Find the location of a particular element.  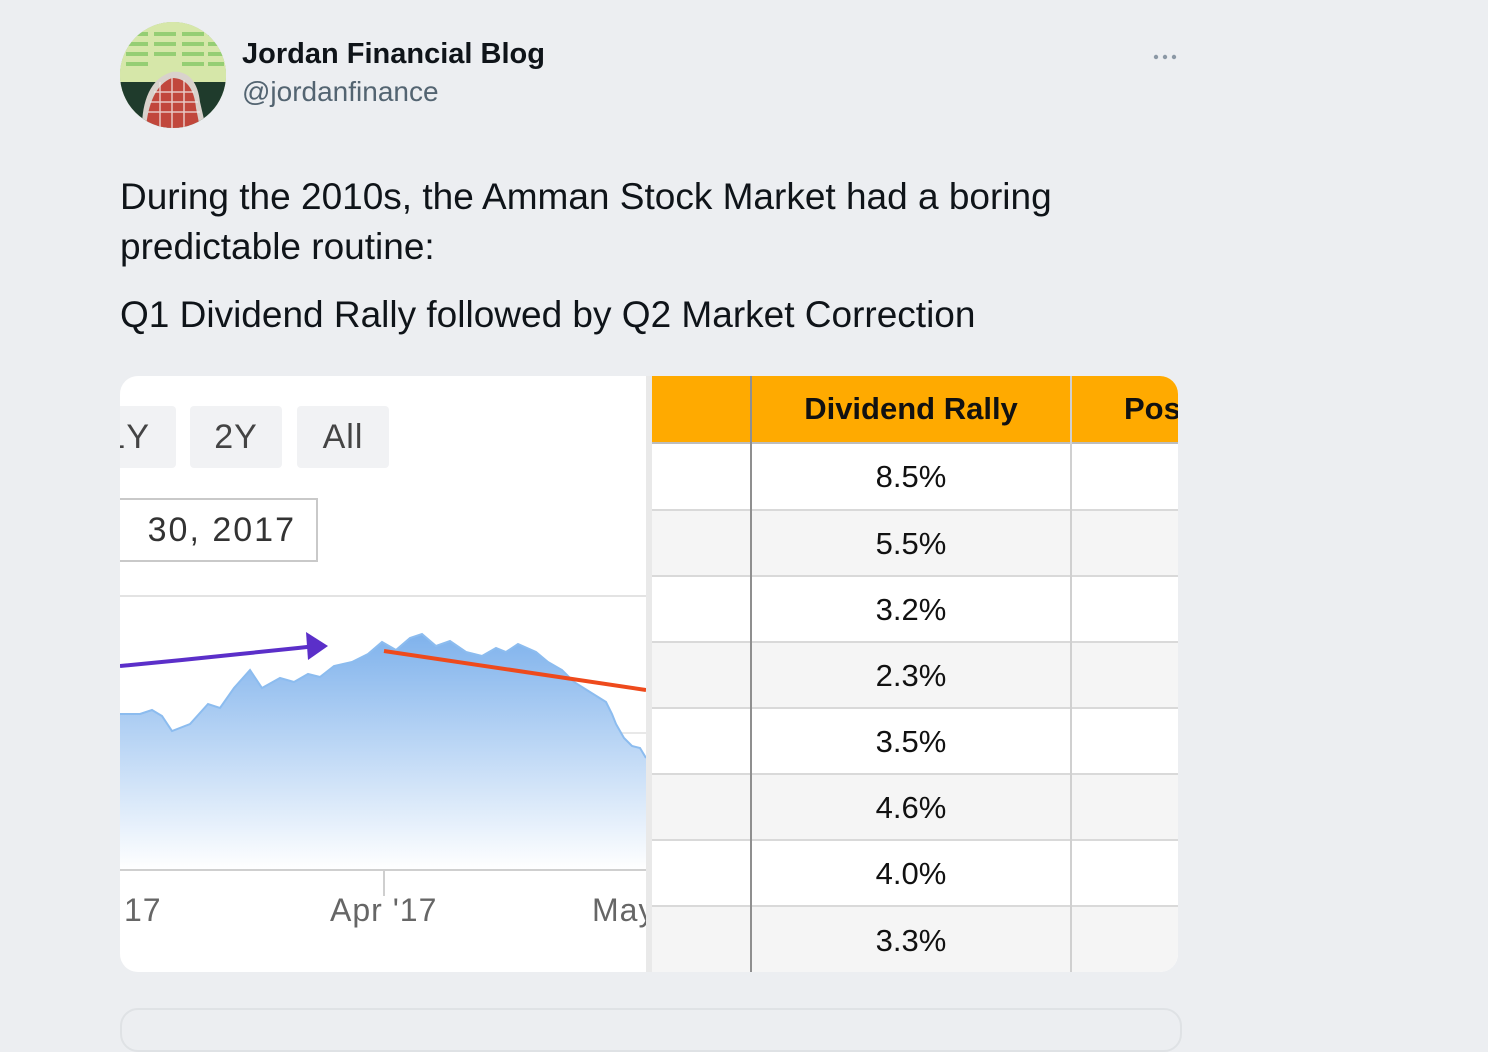

table-row: 3.5% is located at coordinates (915, 741).